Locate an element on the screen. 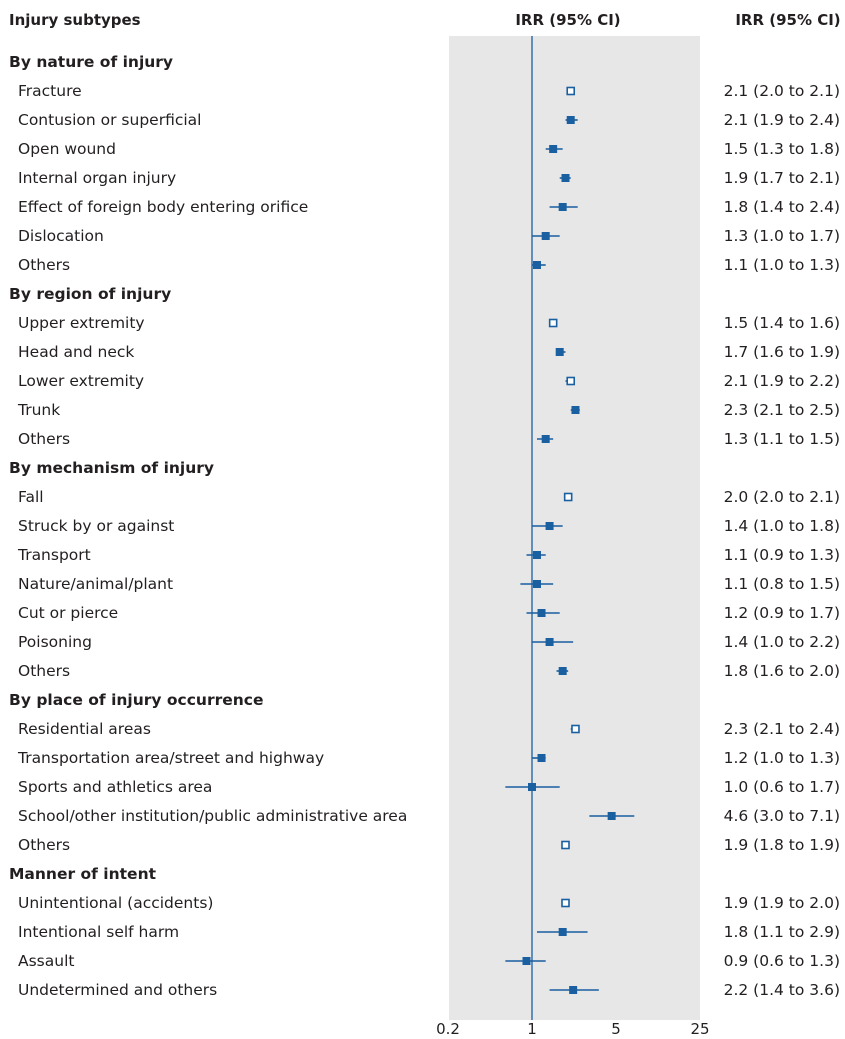 Image resolution: width=845 pixels, height=1039 pixels. ci-value-label: 1.3 (1.1 to 1.5) is located at coordinates (782, 439).